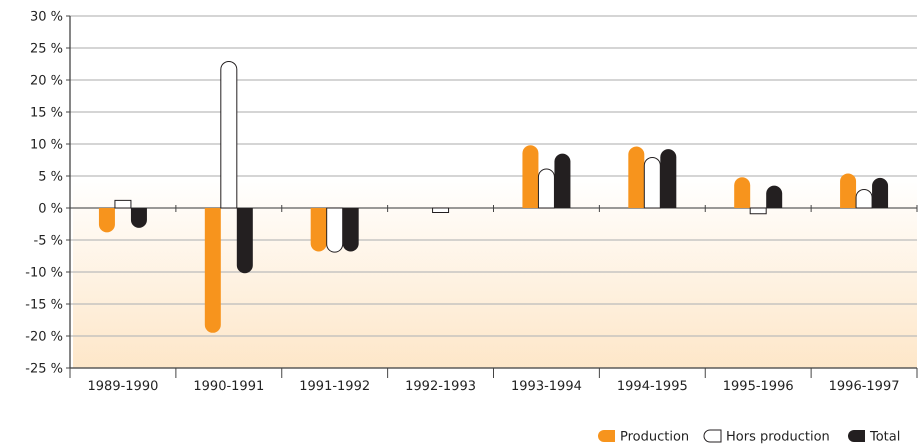  Describe the element at coordinates (44, 369) in the screenshot. I see `y-tick-label: -25 %` at that location.